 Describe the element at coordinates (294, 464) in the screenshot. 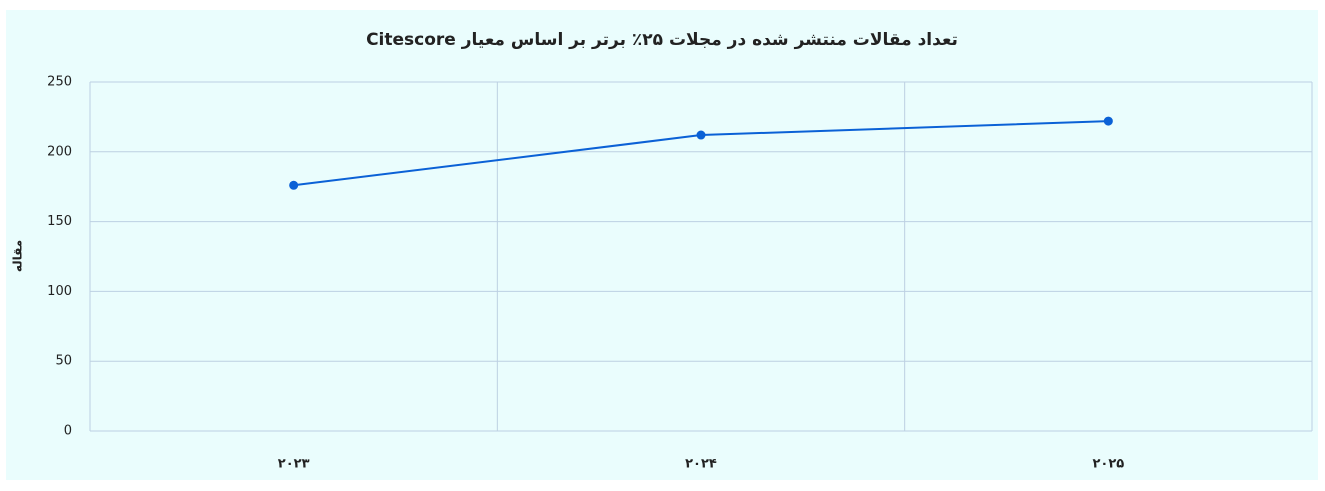

I see `x-tick-label: ۲۰۲۳` at that location.